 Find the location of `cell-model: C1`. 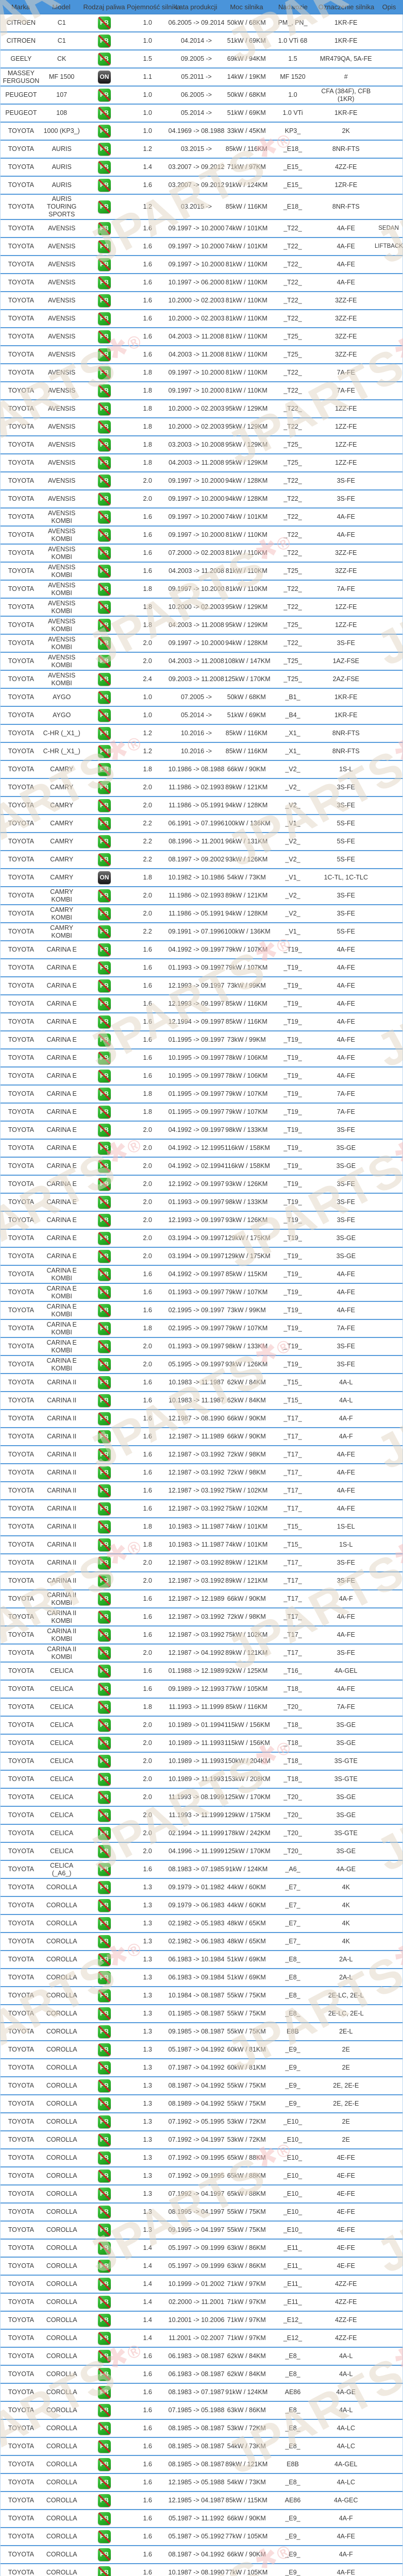

cell-model: C1 is located at coordinates (62, 22).